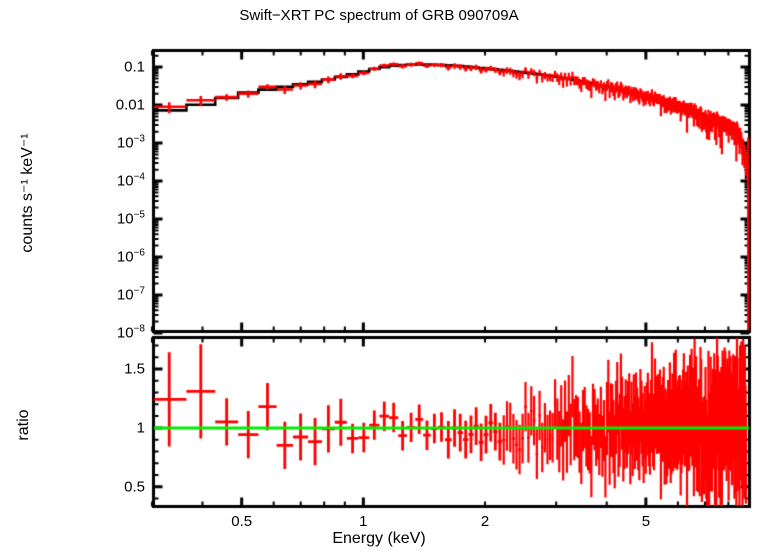 The image size is (758, 556). I want to click on y-tick-label-spectrum: 0.1, so click(134, 67).